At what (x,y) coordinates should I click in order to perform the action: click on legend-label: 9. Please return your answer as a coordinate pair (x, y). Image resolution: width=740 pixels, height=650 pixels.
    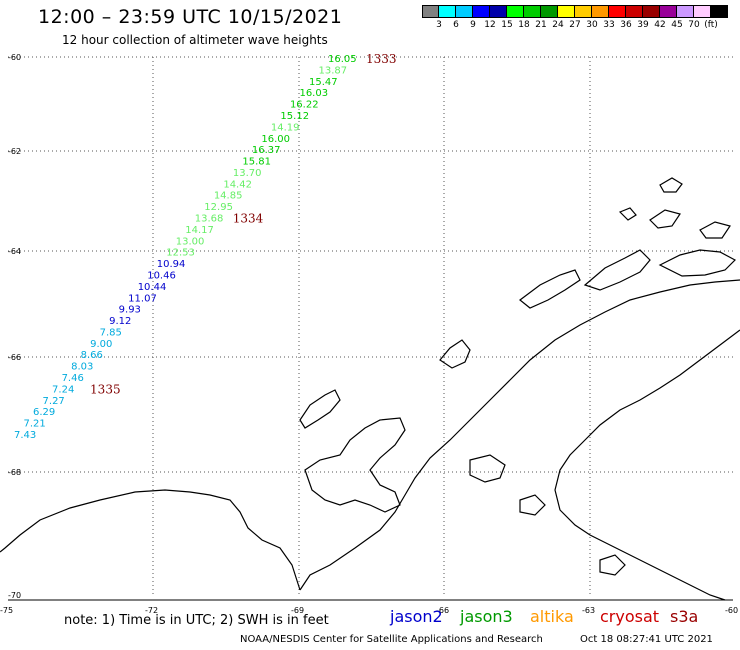
    Looking at the image, I should click on (473, 25).